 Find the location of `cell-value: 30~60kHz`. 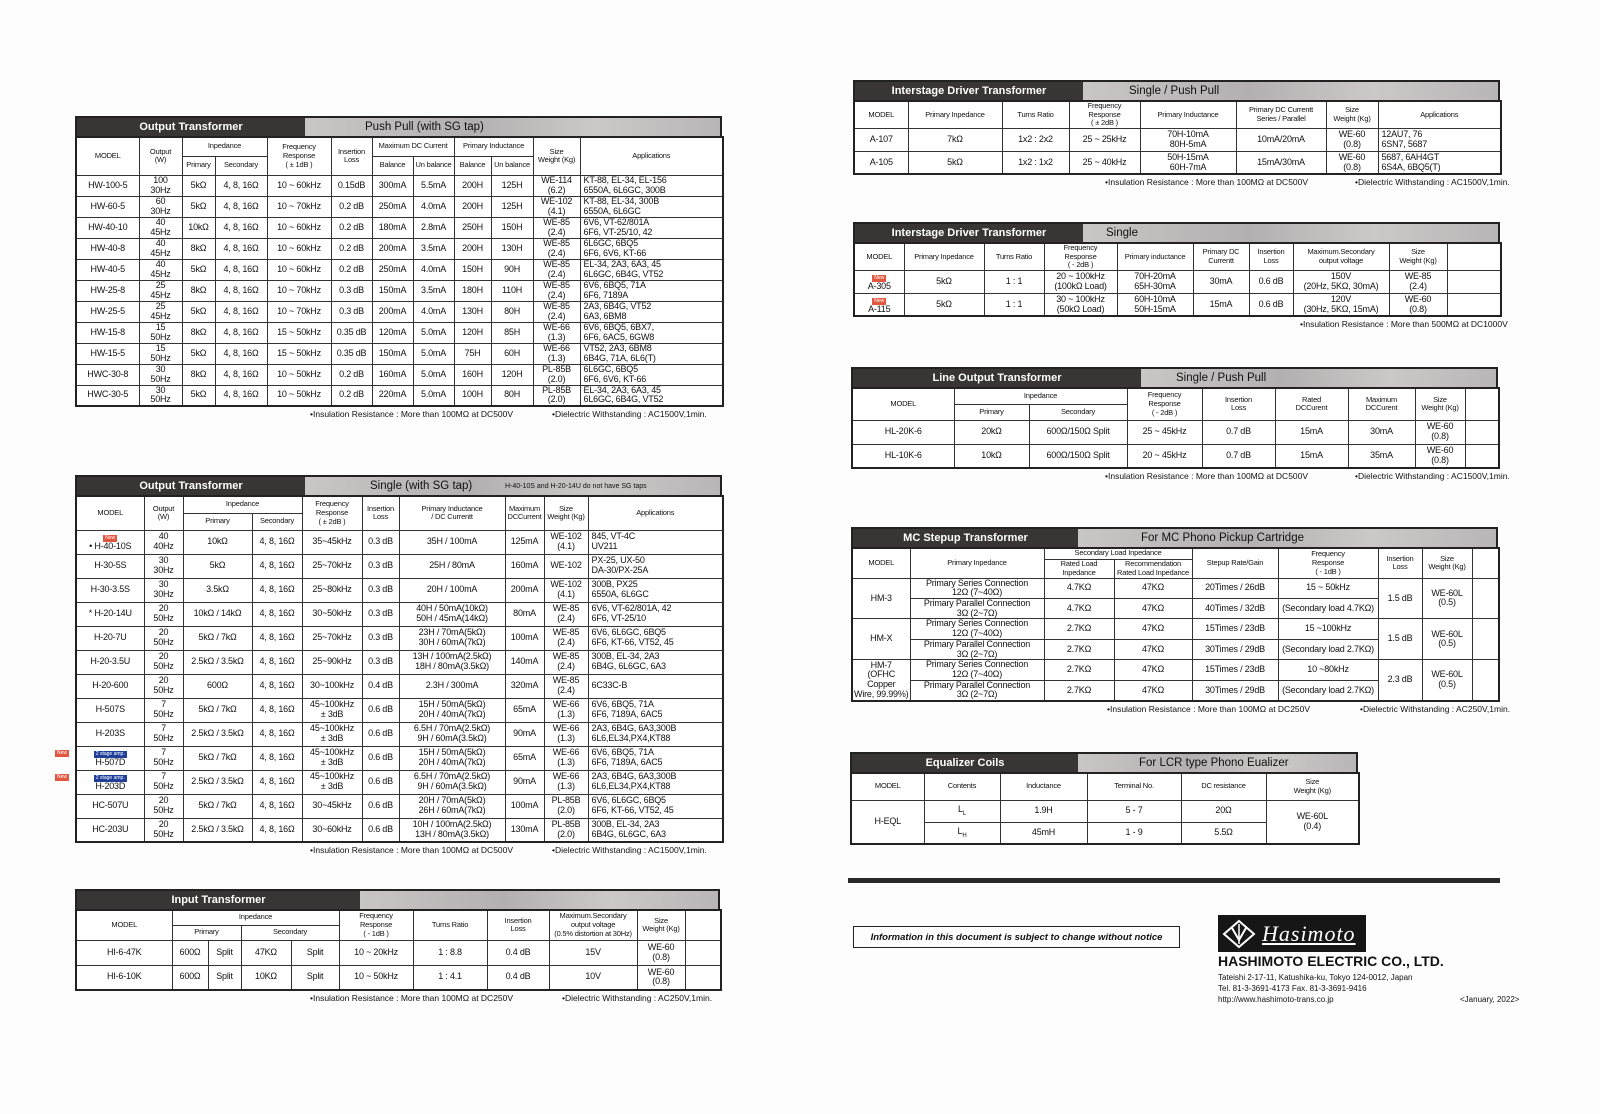

cell-value: 30~60kHz is located at coordinates (332, 828).